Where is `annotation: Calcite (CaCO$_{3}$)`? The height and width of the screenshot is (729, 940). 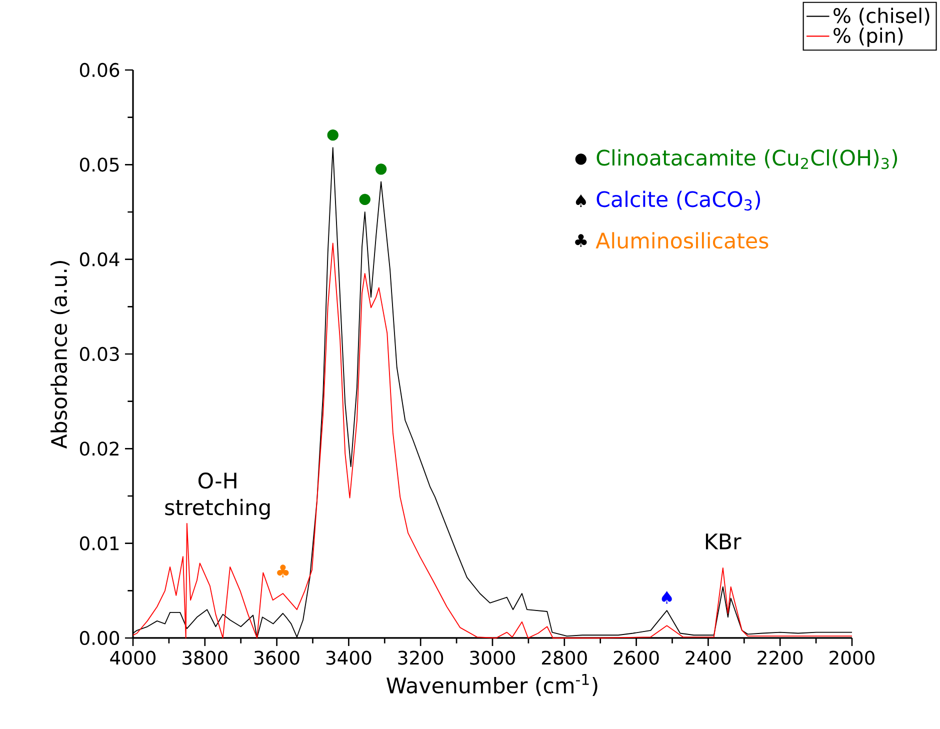
annotation: Calcite (CaCO$_{3}$) is located at coordinates (678, 200).